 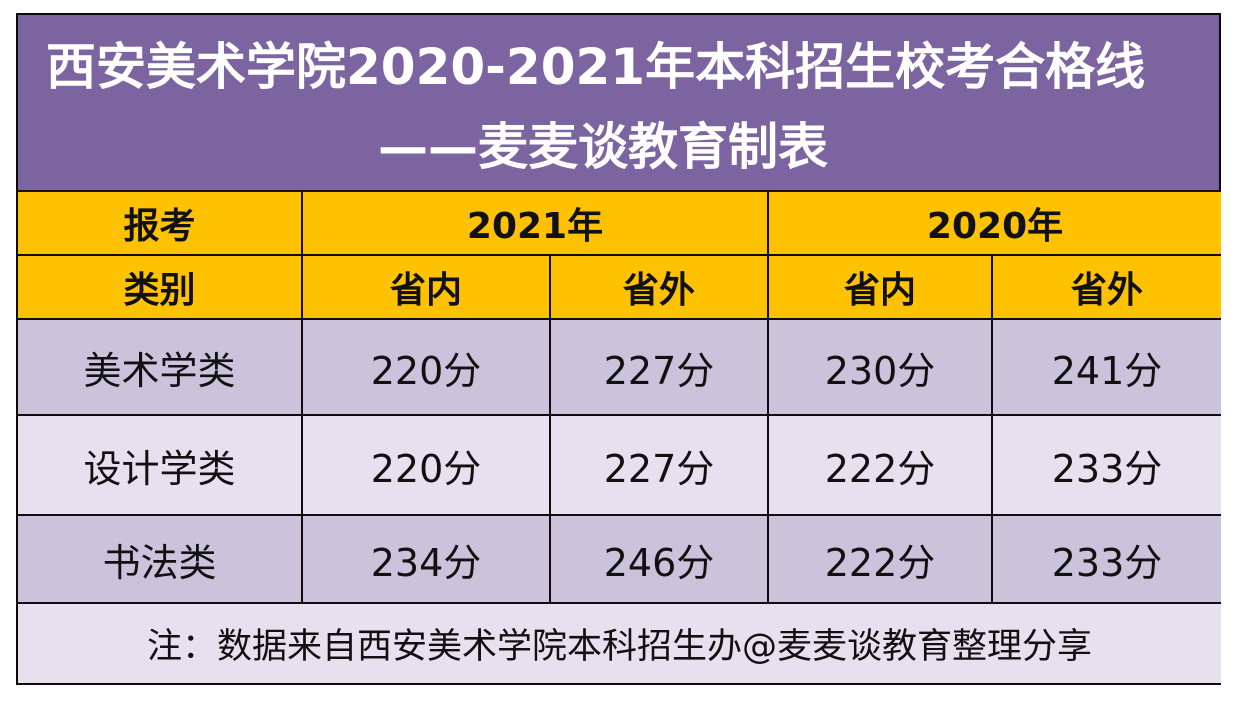 What do you see at coordinates (160, 465) in the screenshot?
I see `row-category: 设计学类` at bounding box center [160, 465].